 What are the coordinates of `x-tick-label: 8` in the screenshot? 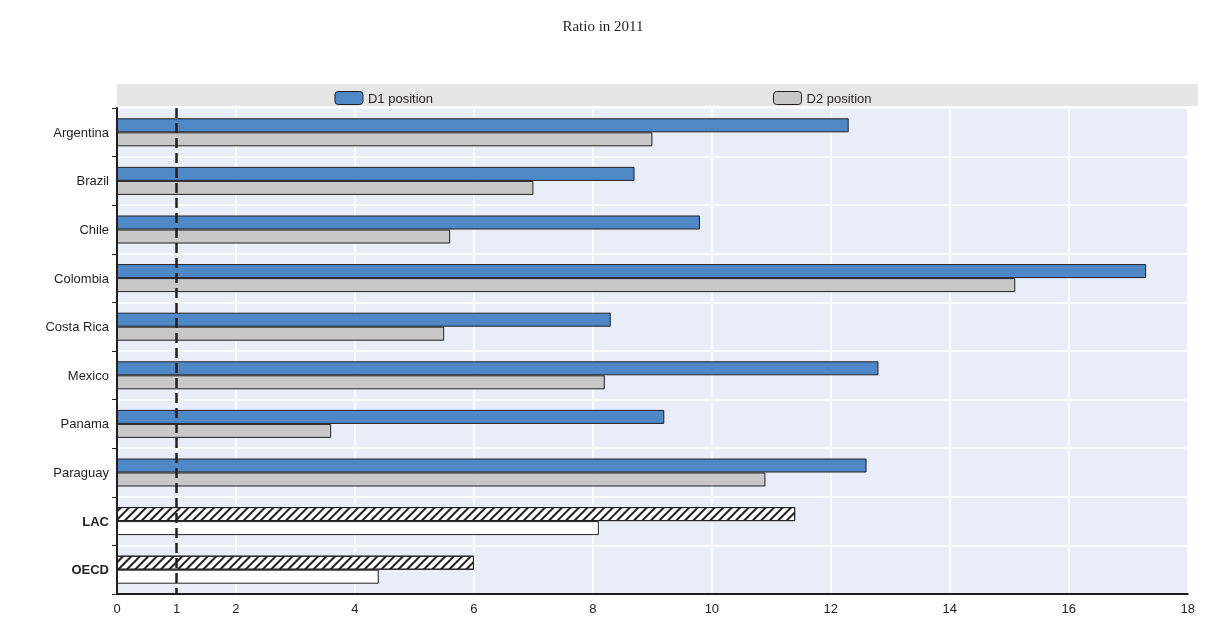 It's located at (593, 608).